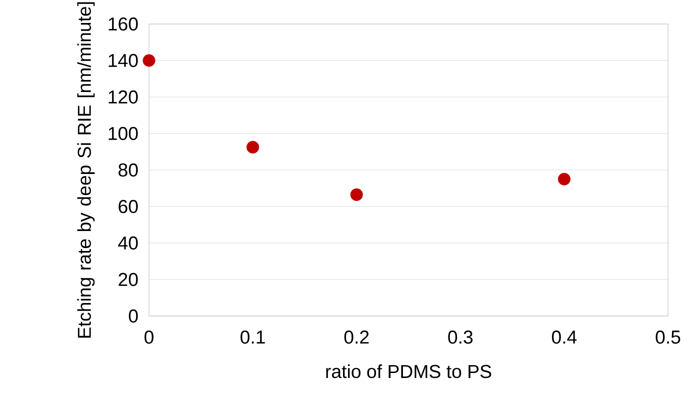 Image resolution: width=688 pixels, height=404 pixels. I want to click on y-axis-title: Etching rate by deep Si RIE [nm/minute], so click(86, 170).